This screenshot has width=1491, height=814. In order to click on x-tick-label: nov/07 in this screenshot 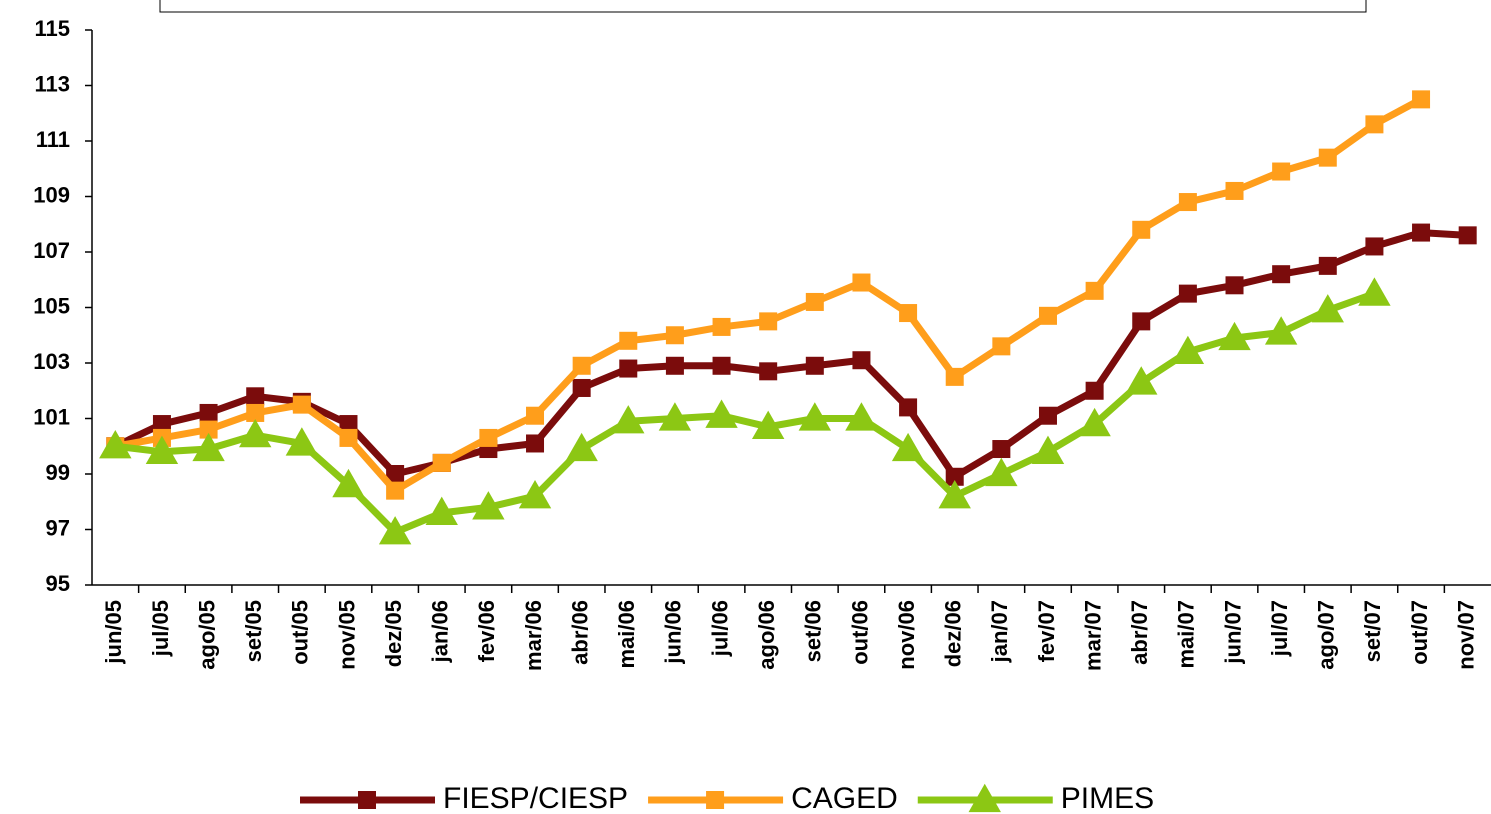, I will do `click(1465, 635)`.